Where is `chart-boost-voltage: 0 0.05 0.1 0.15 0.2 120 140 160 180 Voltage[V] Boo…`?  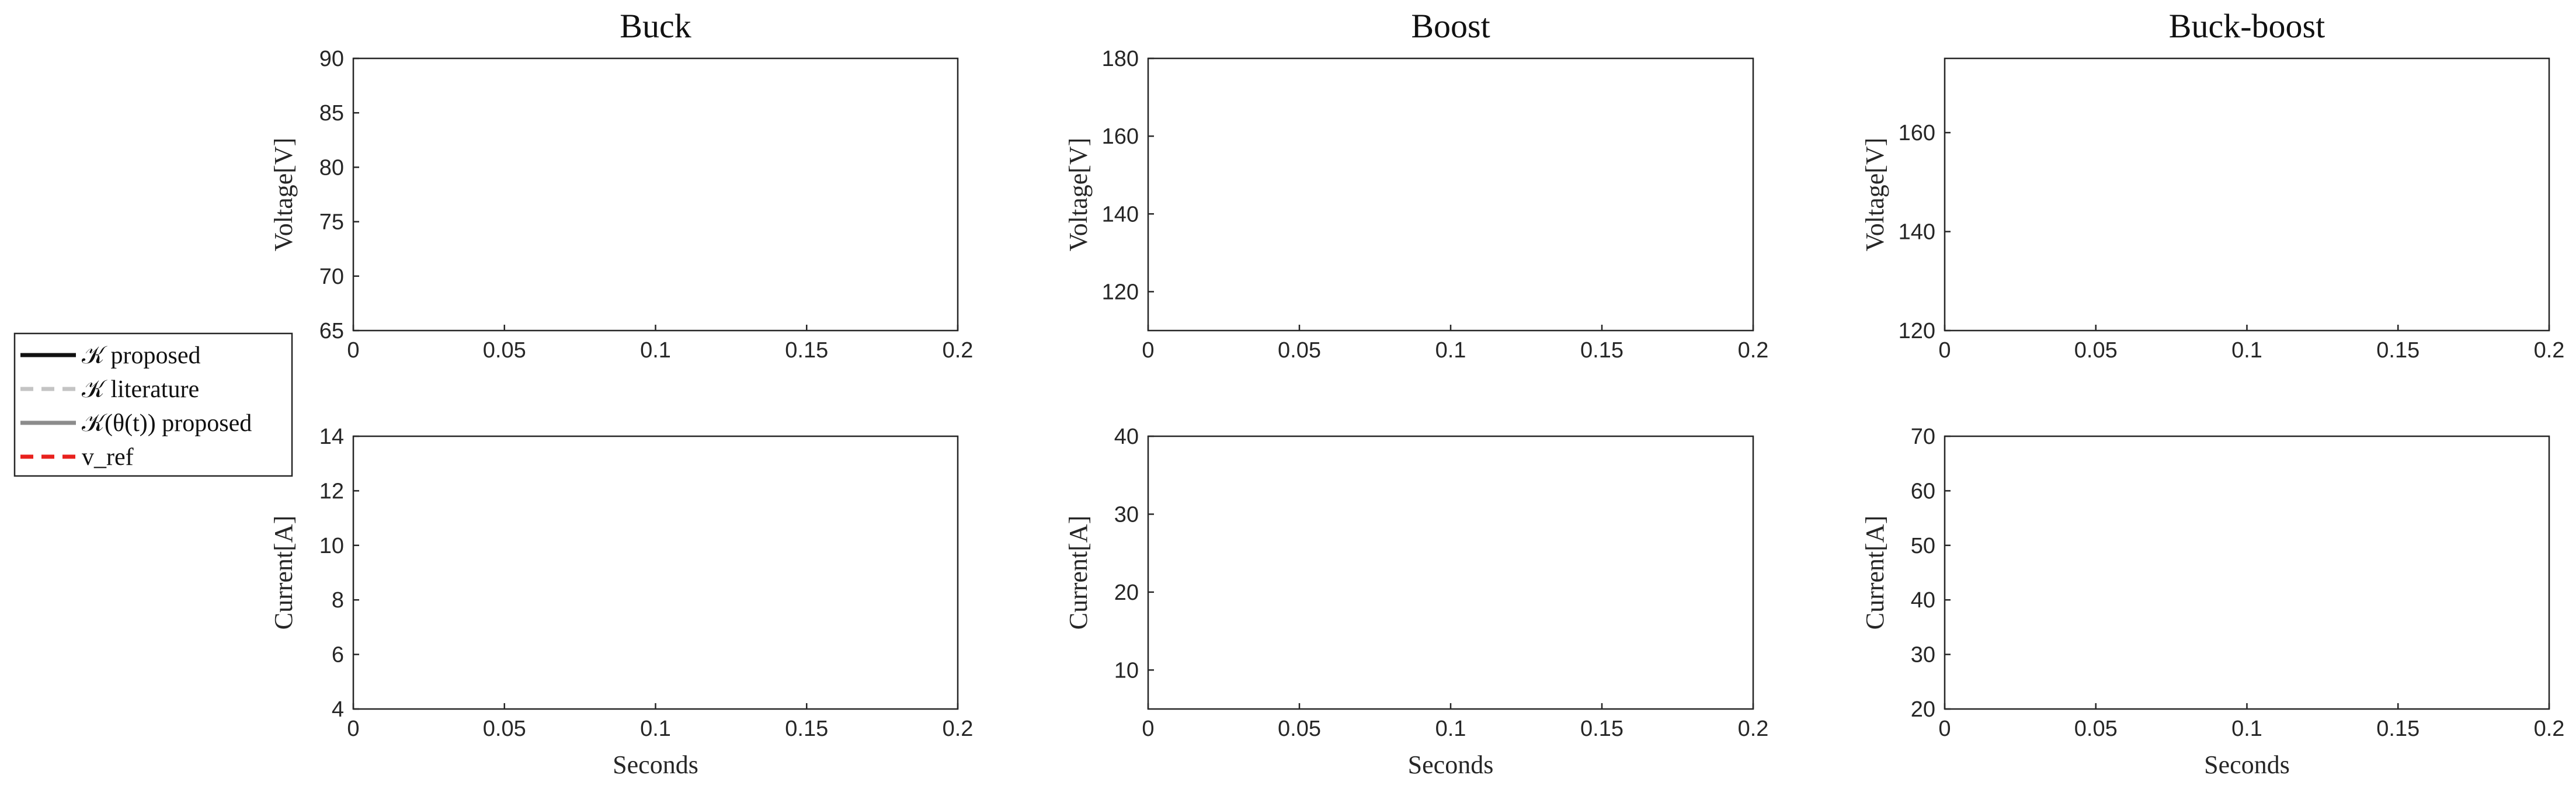 chart-boost-voltage: 0 0.05 0.1 0.15 0.2 120 140 160 180 Voltage[V] Boo… is located at coordinates (1416, 185).